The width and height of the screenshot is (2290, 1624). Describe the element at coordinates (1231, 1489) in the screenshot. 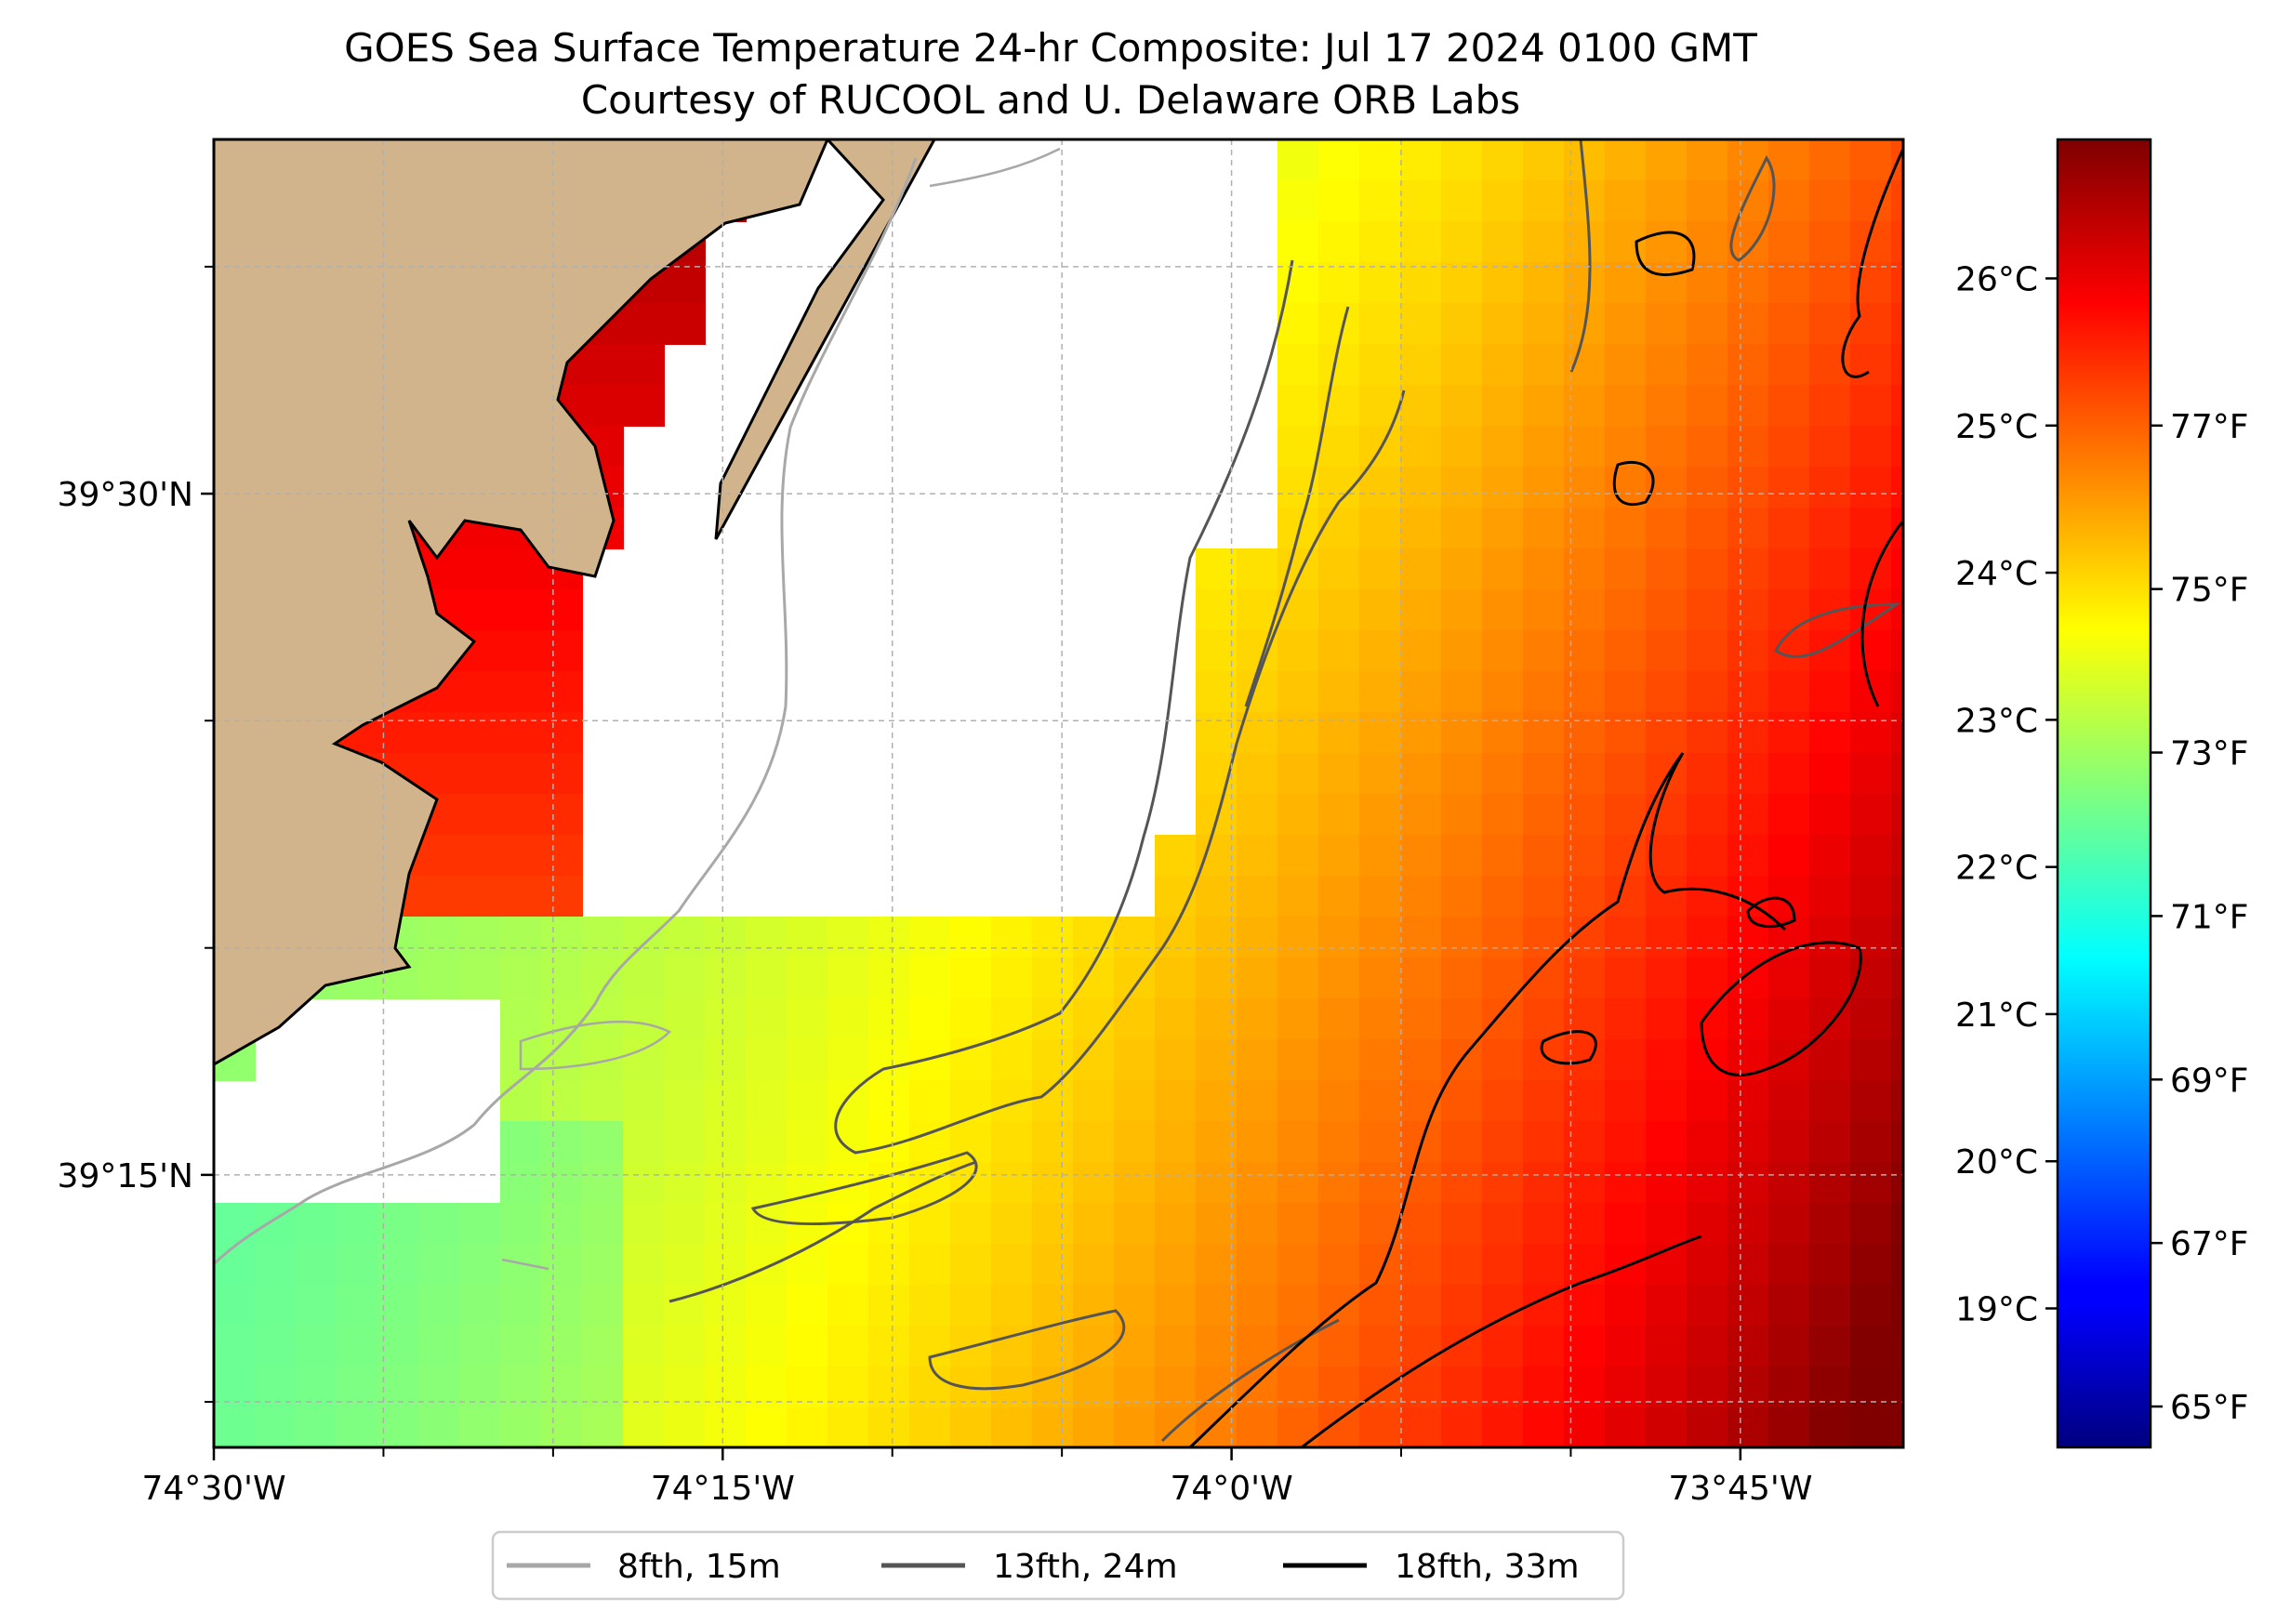

I see `lon-tick-label: 74°0'W` at that location.